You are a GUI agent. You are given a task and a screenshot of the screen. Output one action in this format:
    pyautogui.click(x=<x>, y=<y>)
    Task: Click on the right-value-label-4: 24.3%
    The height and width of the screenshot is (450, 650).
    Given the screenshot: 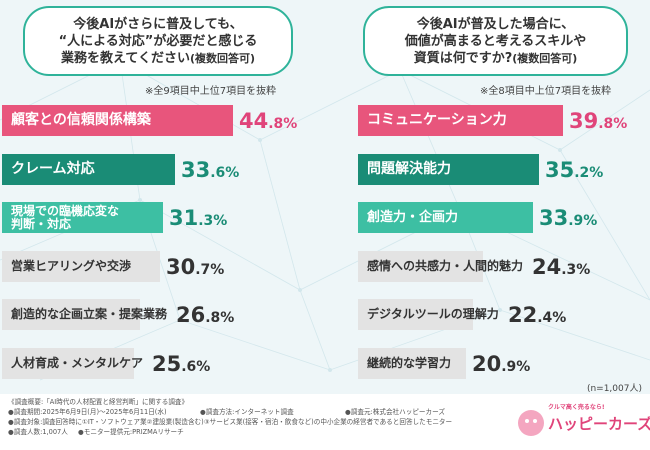 What is the action you would take?
    pyautogui.click(x=561, y=266)
    